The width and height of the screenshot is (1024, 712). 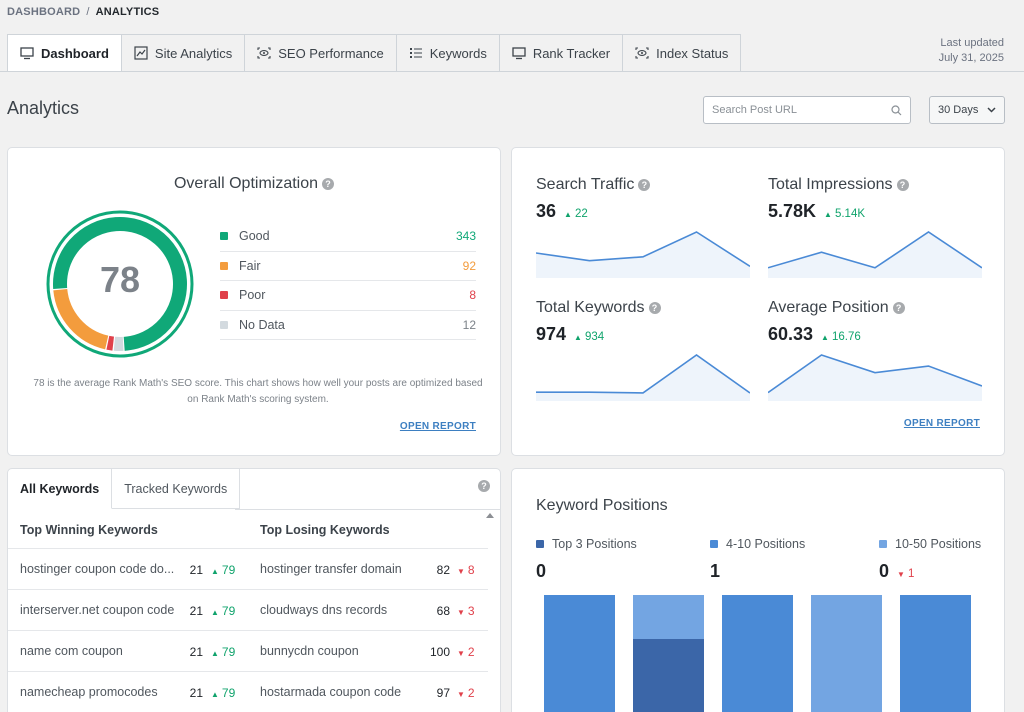 I want to click on losing-keyword: bunnycdn coupon, so click(x=309, y=651).